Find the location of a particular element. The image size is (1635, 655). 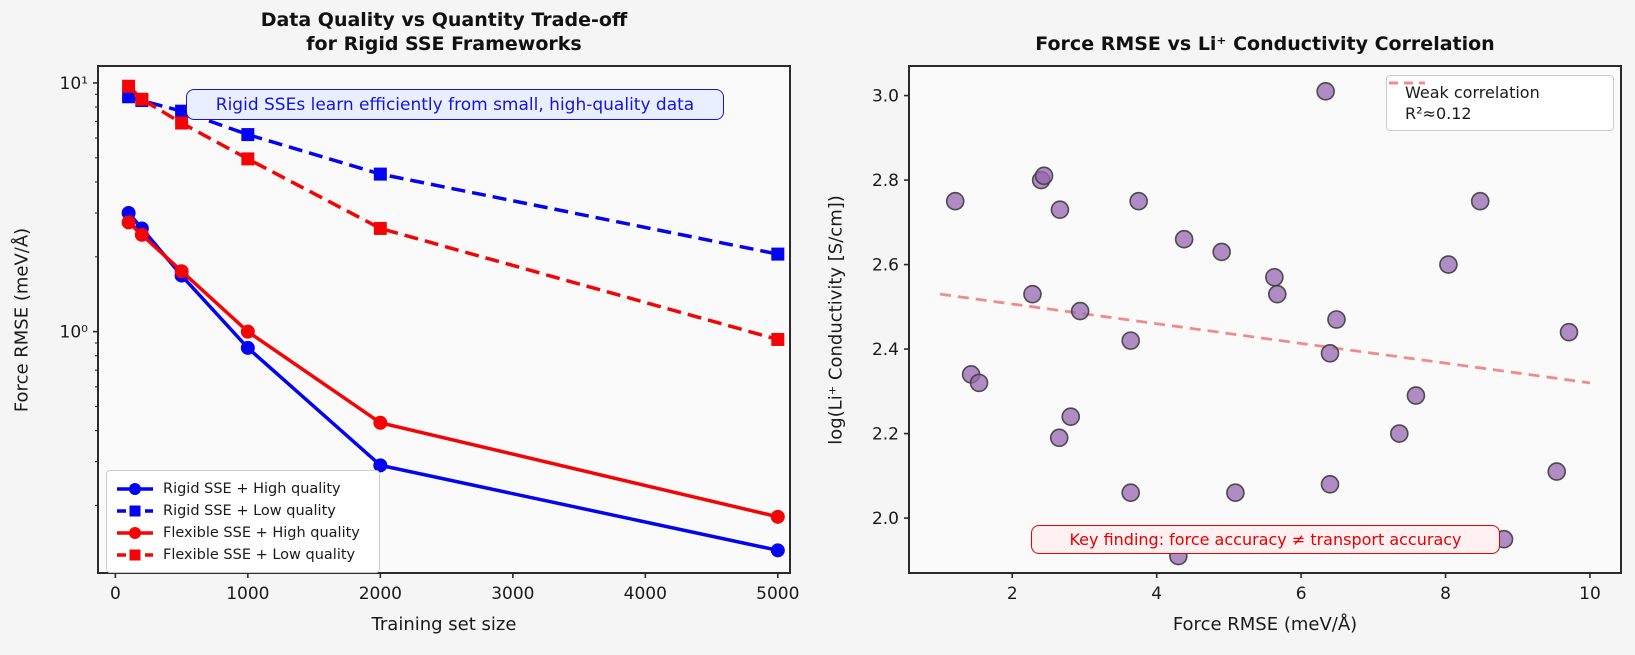

x-tick-label: 2000 is located at coordinates (380, 594).